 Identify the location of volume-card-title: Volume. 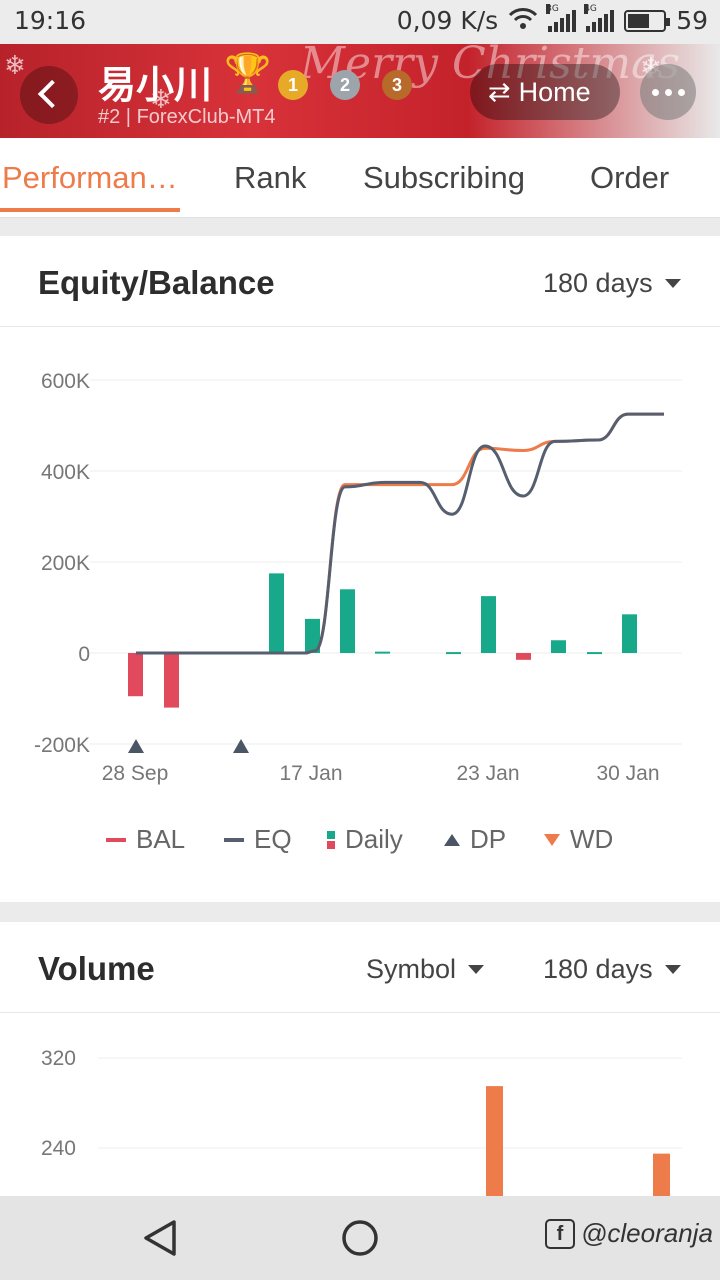
(96, 968).